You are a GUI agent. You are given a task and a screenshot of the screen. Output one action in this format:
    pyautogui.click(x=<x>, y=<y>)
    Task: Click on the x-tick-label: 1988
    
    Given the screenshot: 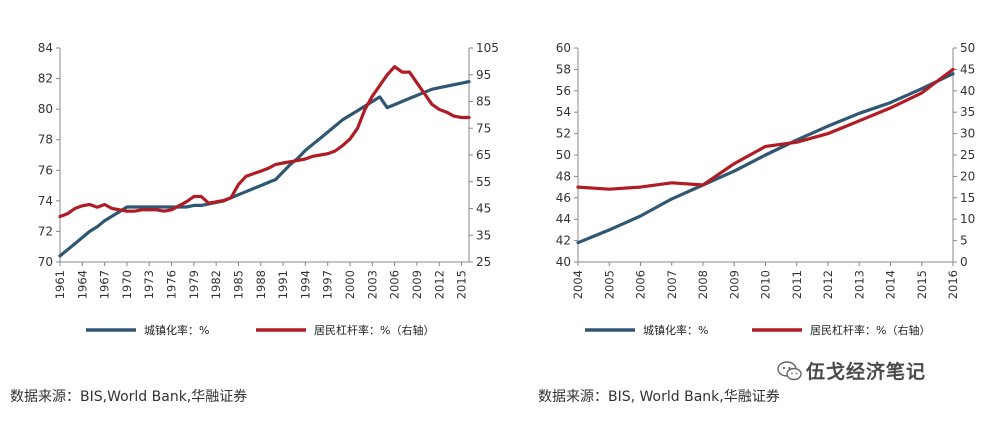 What is the action you would take?
    pyautogui.click(x=261, y=284)
    